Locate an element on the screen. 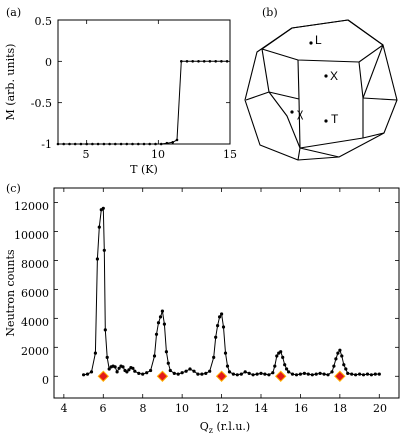  panel-c-ytick-label: 2000 is located at coordinates (35, 351).